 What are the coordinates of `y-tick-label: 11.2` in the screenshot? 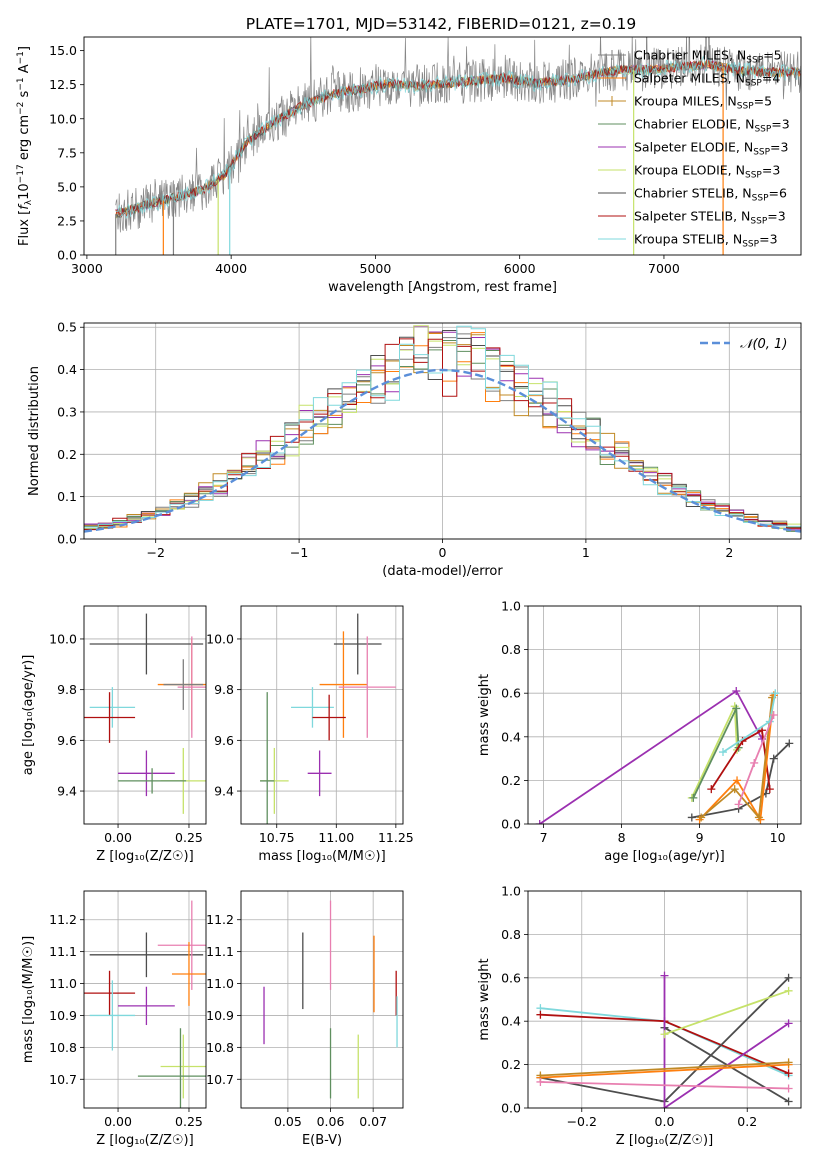 It's located at (63, 919).